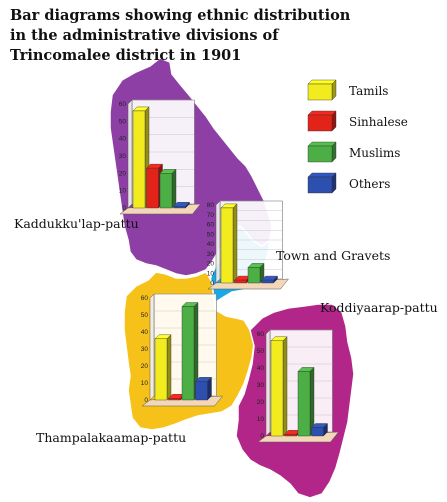 This screenshot has width=447, height=502. I want to click on chart-town-and-gravets: 0 10 20 30 40 50 60 70 80, so click(248, 245).